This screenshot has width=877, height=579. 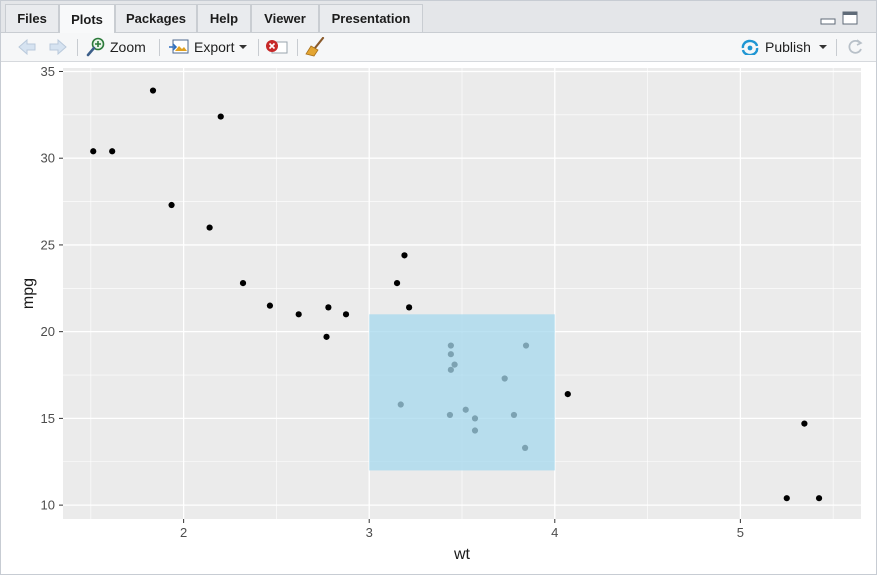 What do you see at coordinates (48, 418) in the screenshot?
I see `y-tick-label: 15` at bounding box center [48, 418].